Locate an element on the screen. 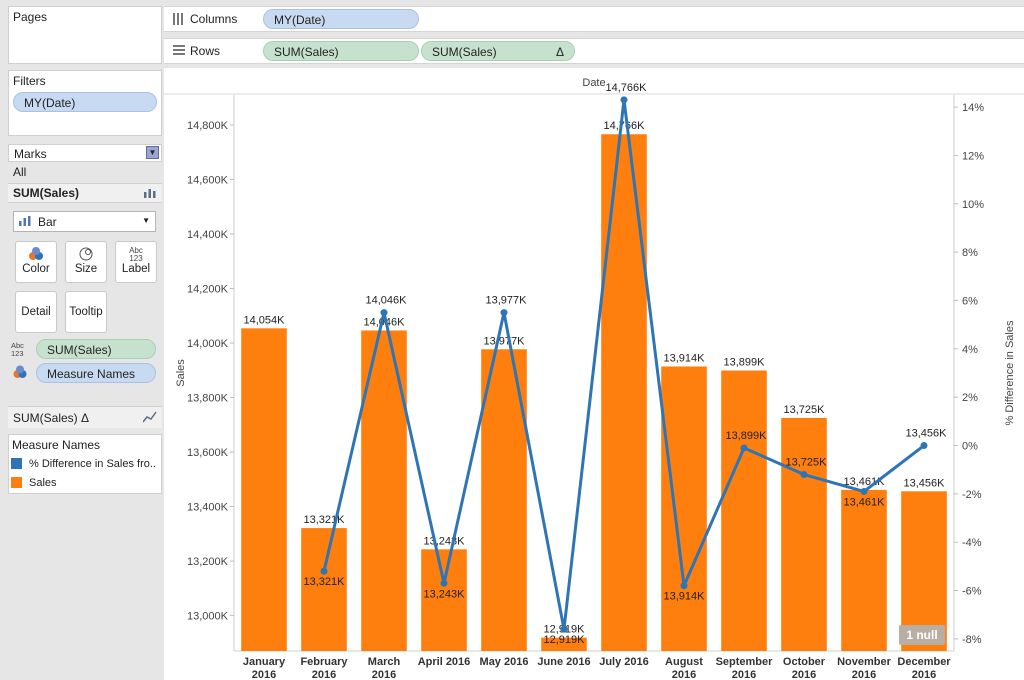 The image size is (1024, 680). x-tick-label: March is located at coordinates (384, 662).